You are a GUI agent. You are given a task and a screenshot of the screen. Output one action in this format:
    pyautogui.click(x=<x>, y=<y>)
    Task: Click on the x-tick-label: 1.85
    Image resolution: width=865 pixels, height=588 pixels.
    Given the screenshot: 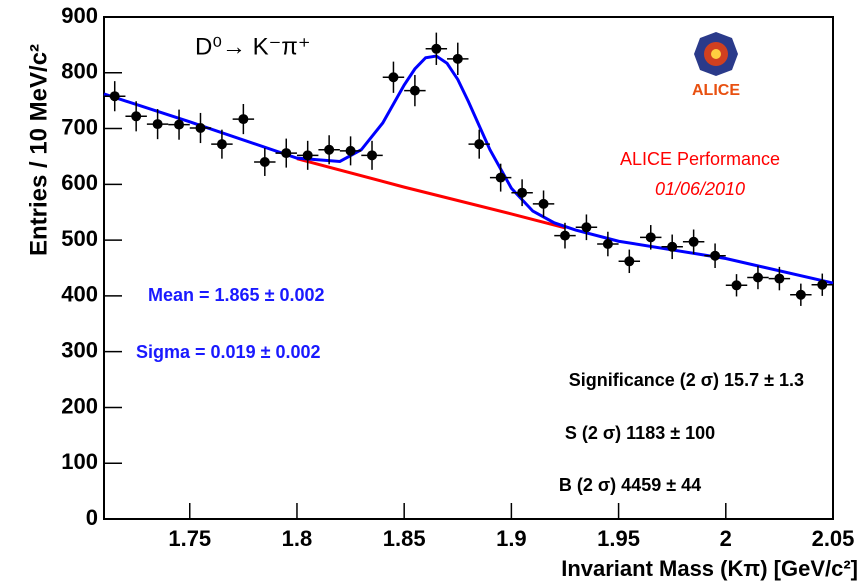 What is the action you would take?
    pyautogui.click(x=404, y=538)
    